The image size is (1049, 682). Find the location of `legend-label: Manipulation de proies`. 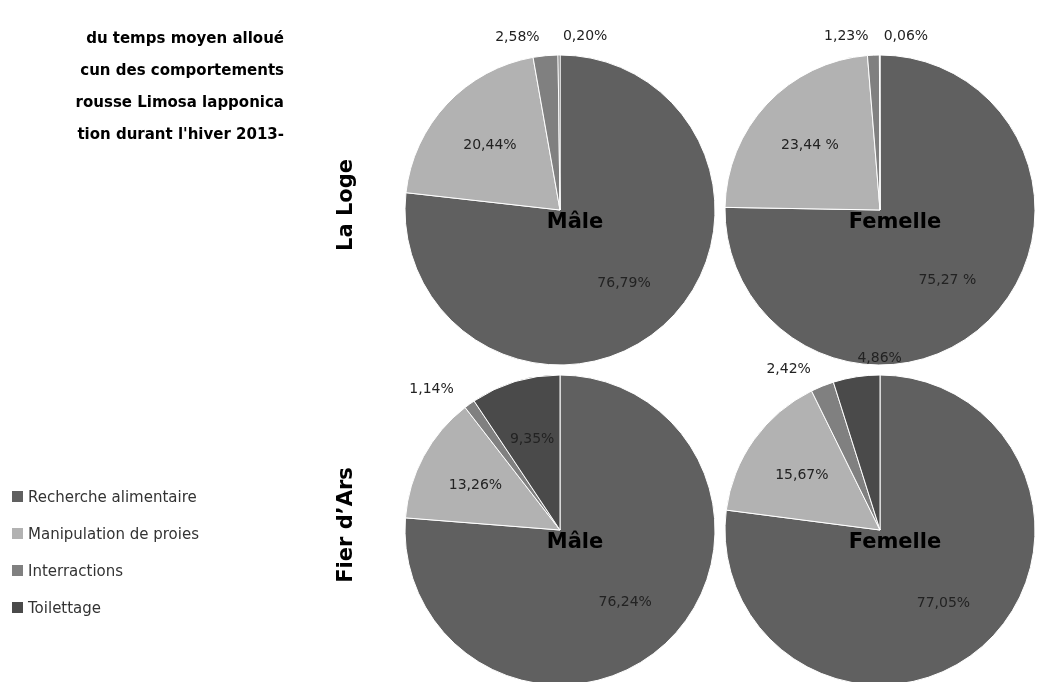

legend-label: Manipulation de proies is located at coordinates (113, 533).